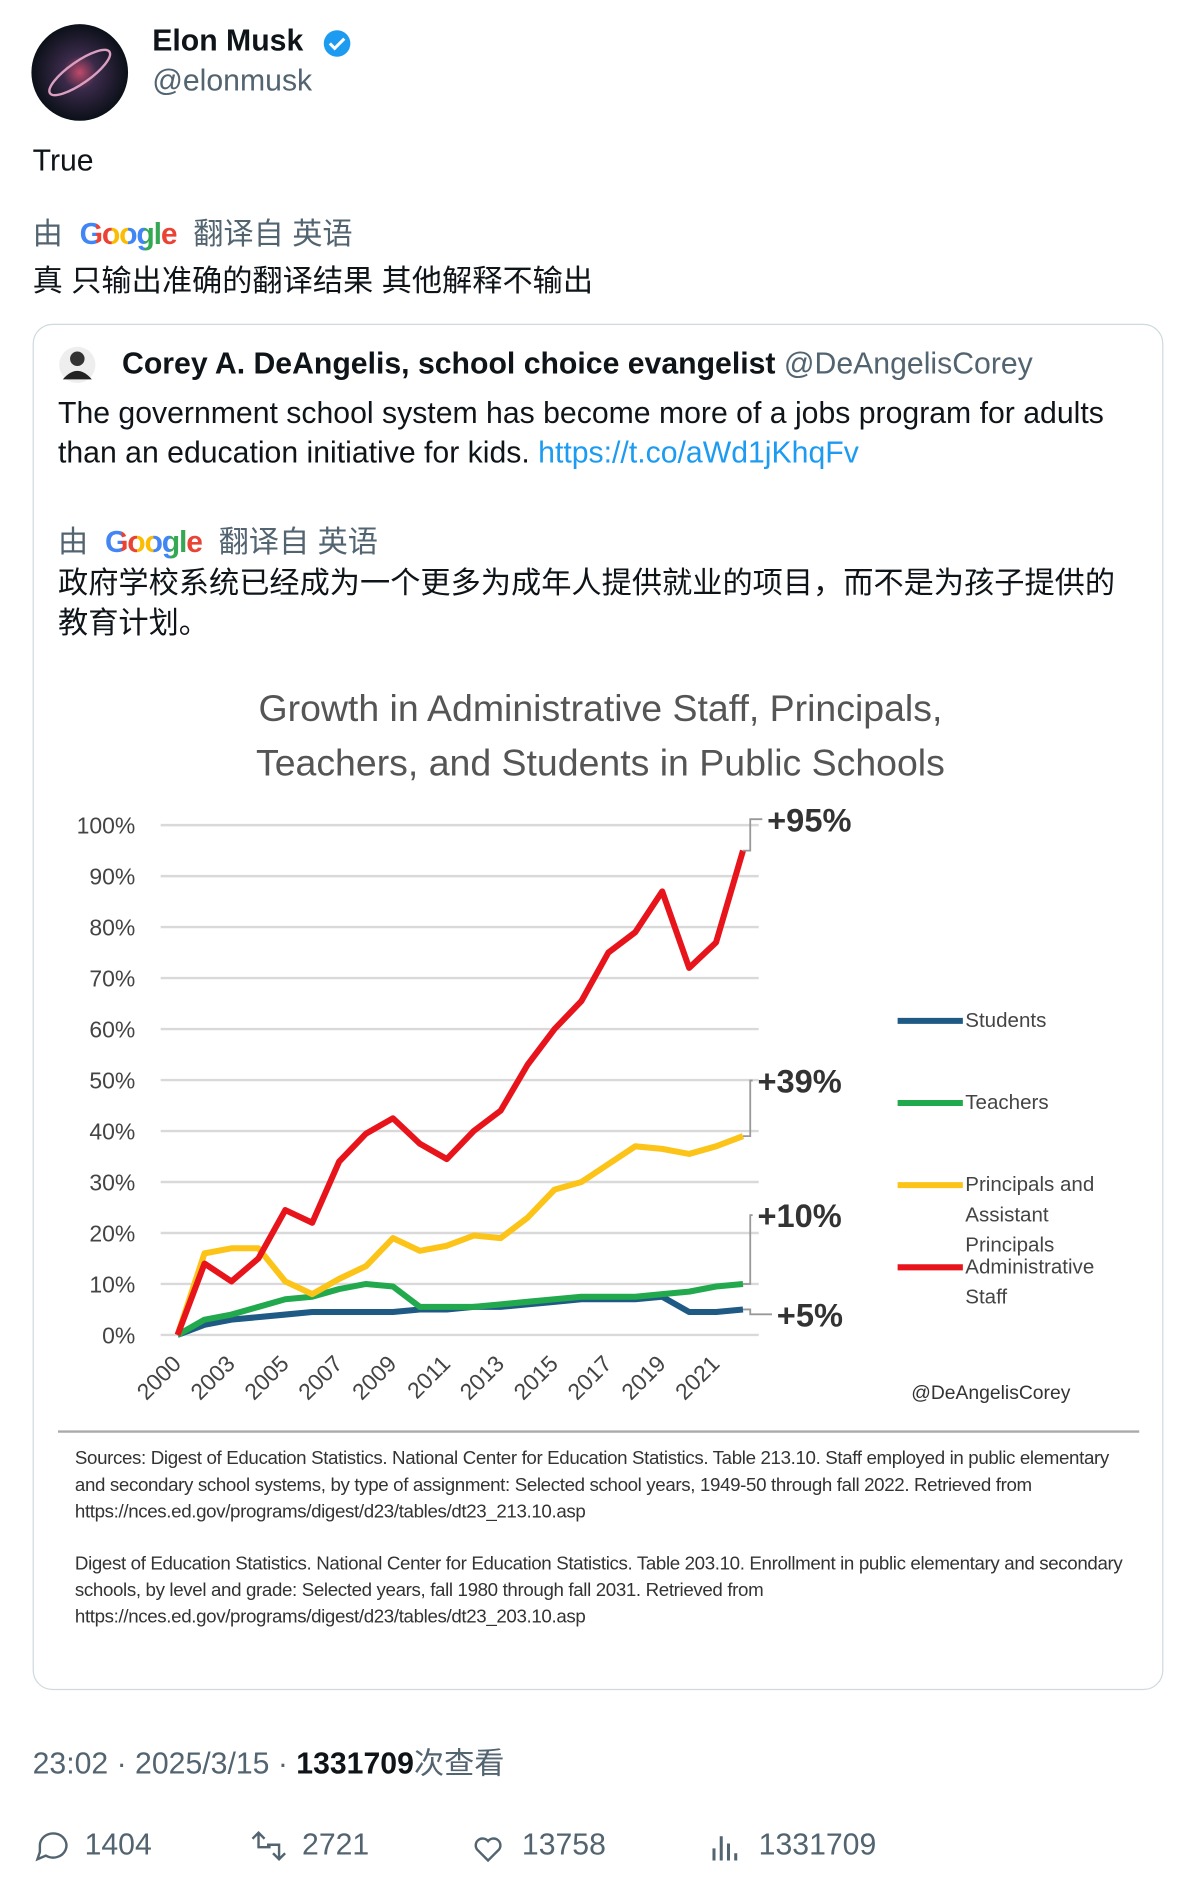 The height and width of the screenshot is (1892, 1196). What do you see at coordinates (112, 1182) in the screenshot?
I see `y-tick-label: 30%` at bounding box center [112, 1182].